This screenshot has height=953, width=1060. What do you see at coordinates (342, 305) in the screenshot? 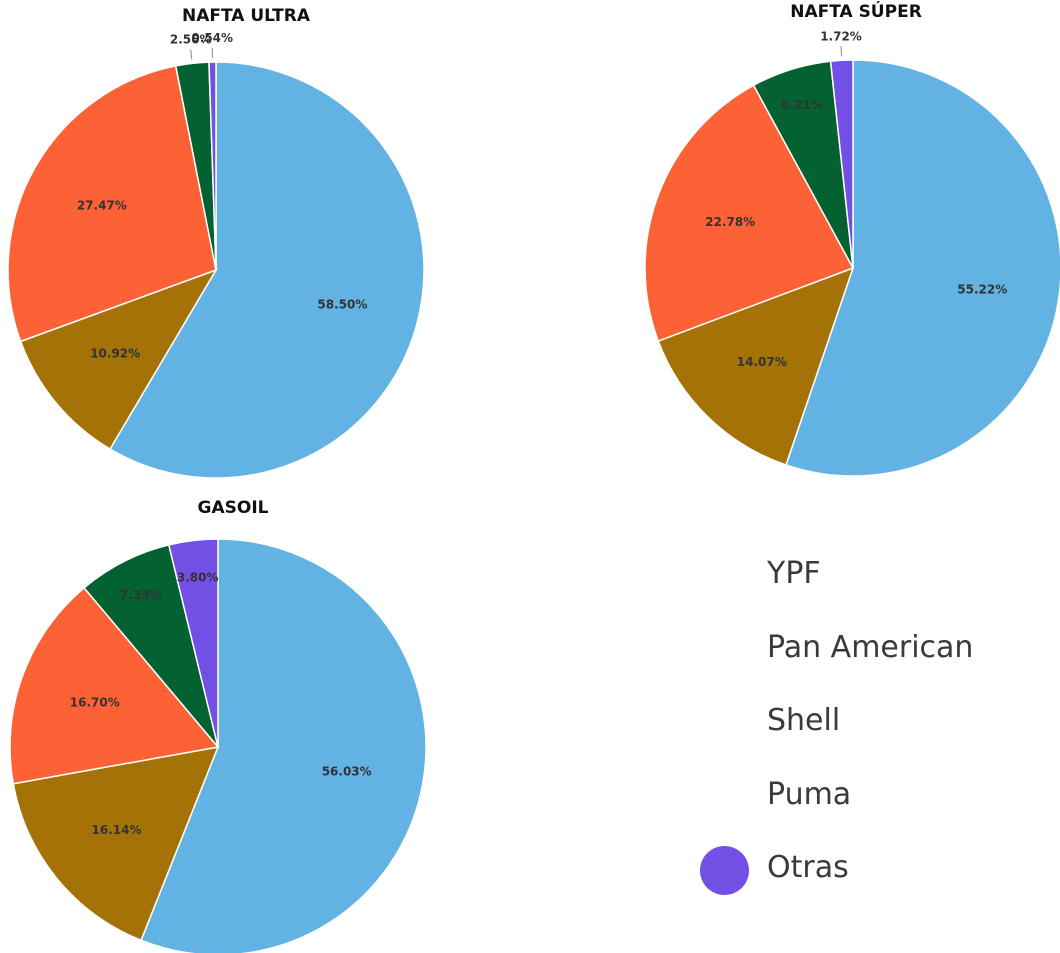
I see `slice-label-nafta-ultra-ypf: 58.50%` at bounding box center [342, 305].